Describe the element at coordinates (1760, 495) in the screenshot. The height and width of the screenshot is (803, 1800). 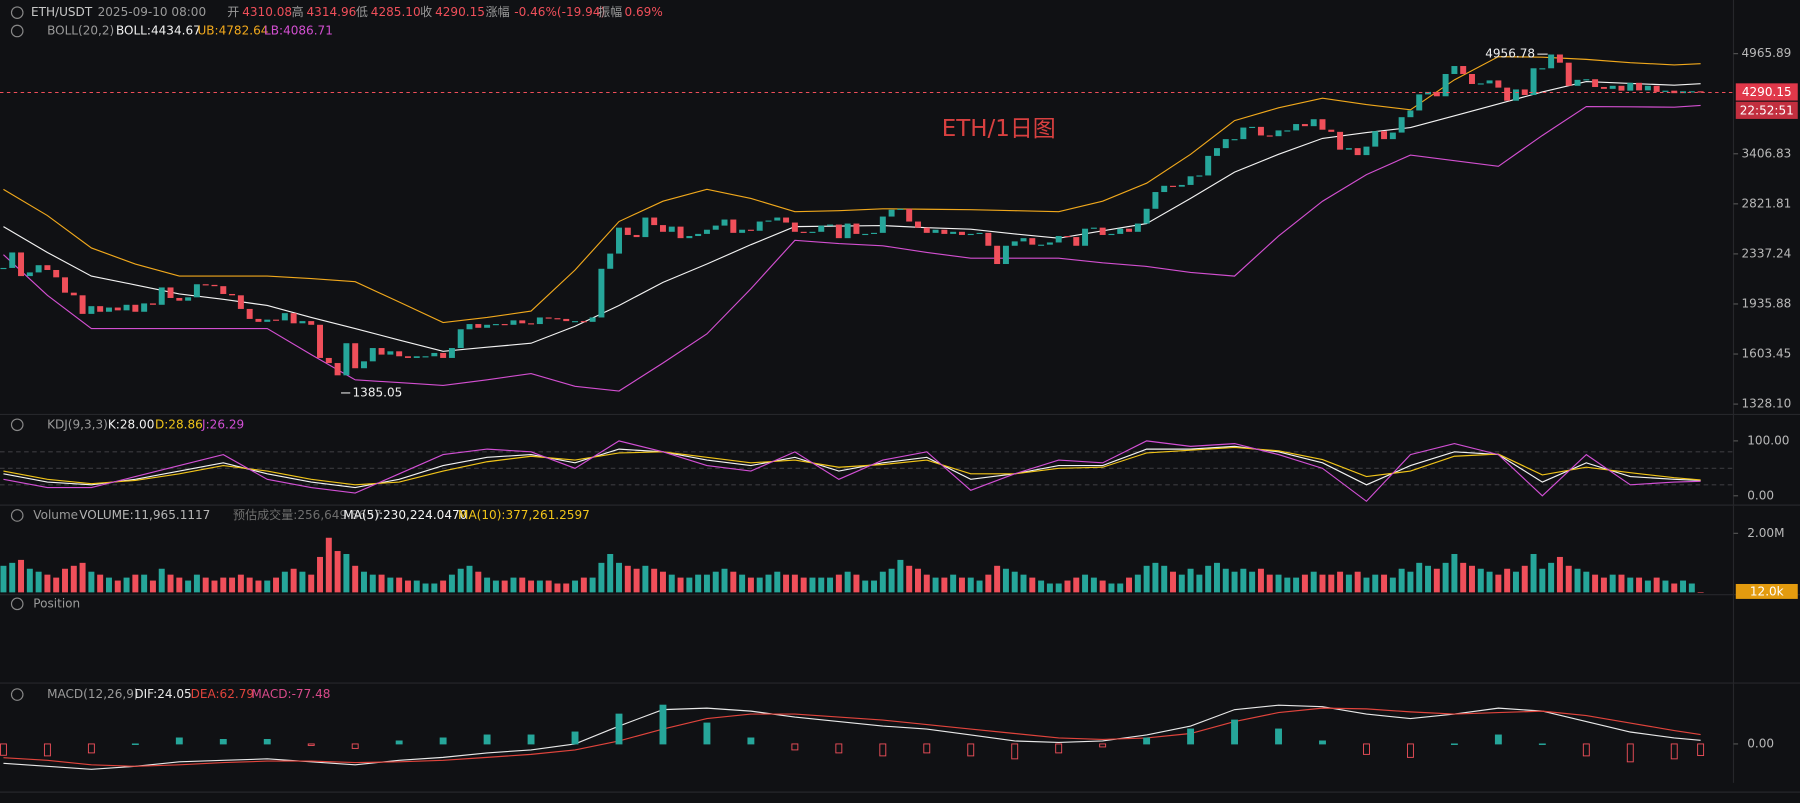
I see `y-tick-label: 0.00` at that location.